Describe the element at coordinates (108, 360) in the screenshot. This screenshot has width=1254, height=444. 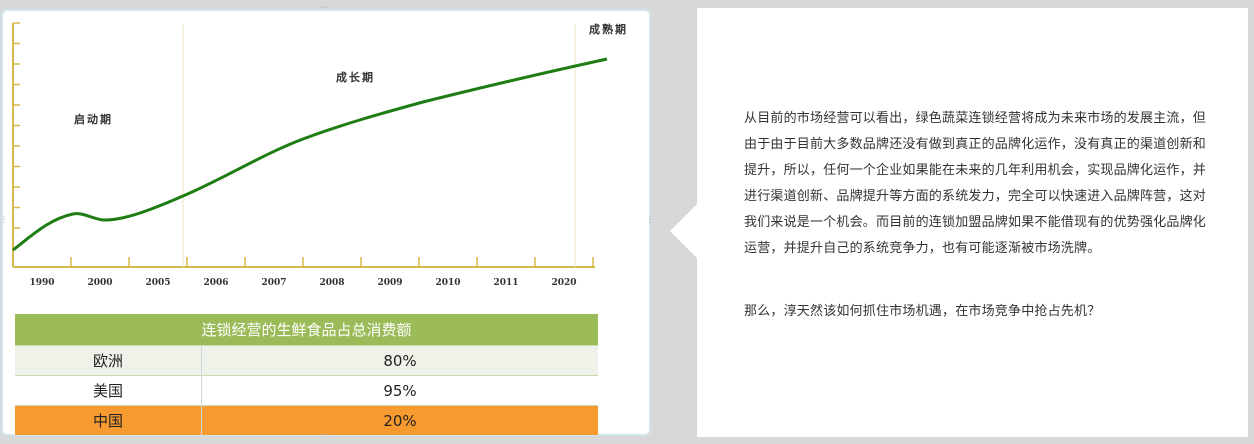
I see `region-cell: 欧洲` at that location.